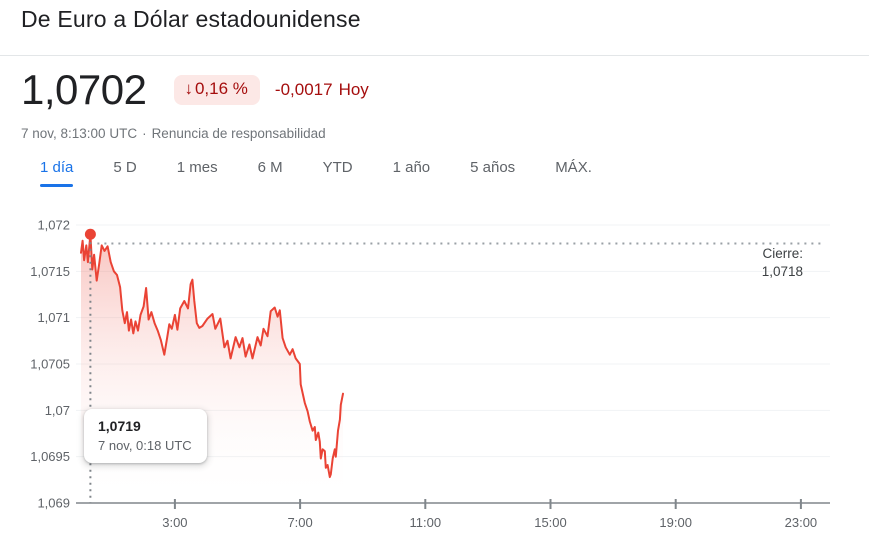 The height and width of the screenshot is (552, 869). I want to click on tab-5-anos: 5 años, so click(492, 171).